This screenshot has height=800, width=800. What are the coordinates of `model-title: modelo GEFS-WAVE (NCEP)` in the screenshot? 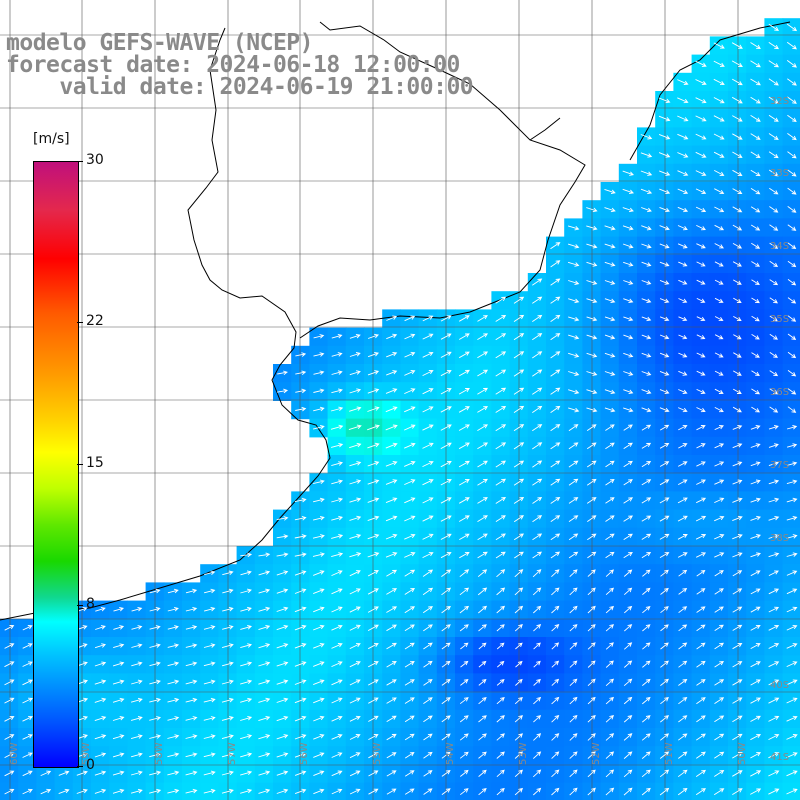 It's located at (160, 43).